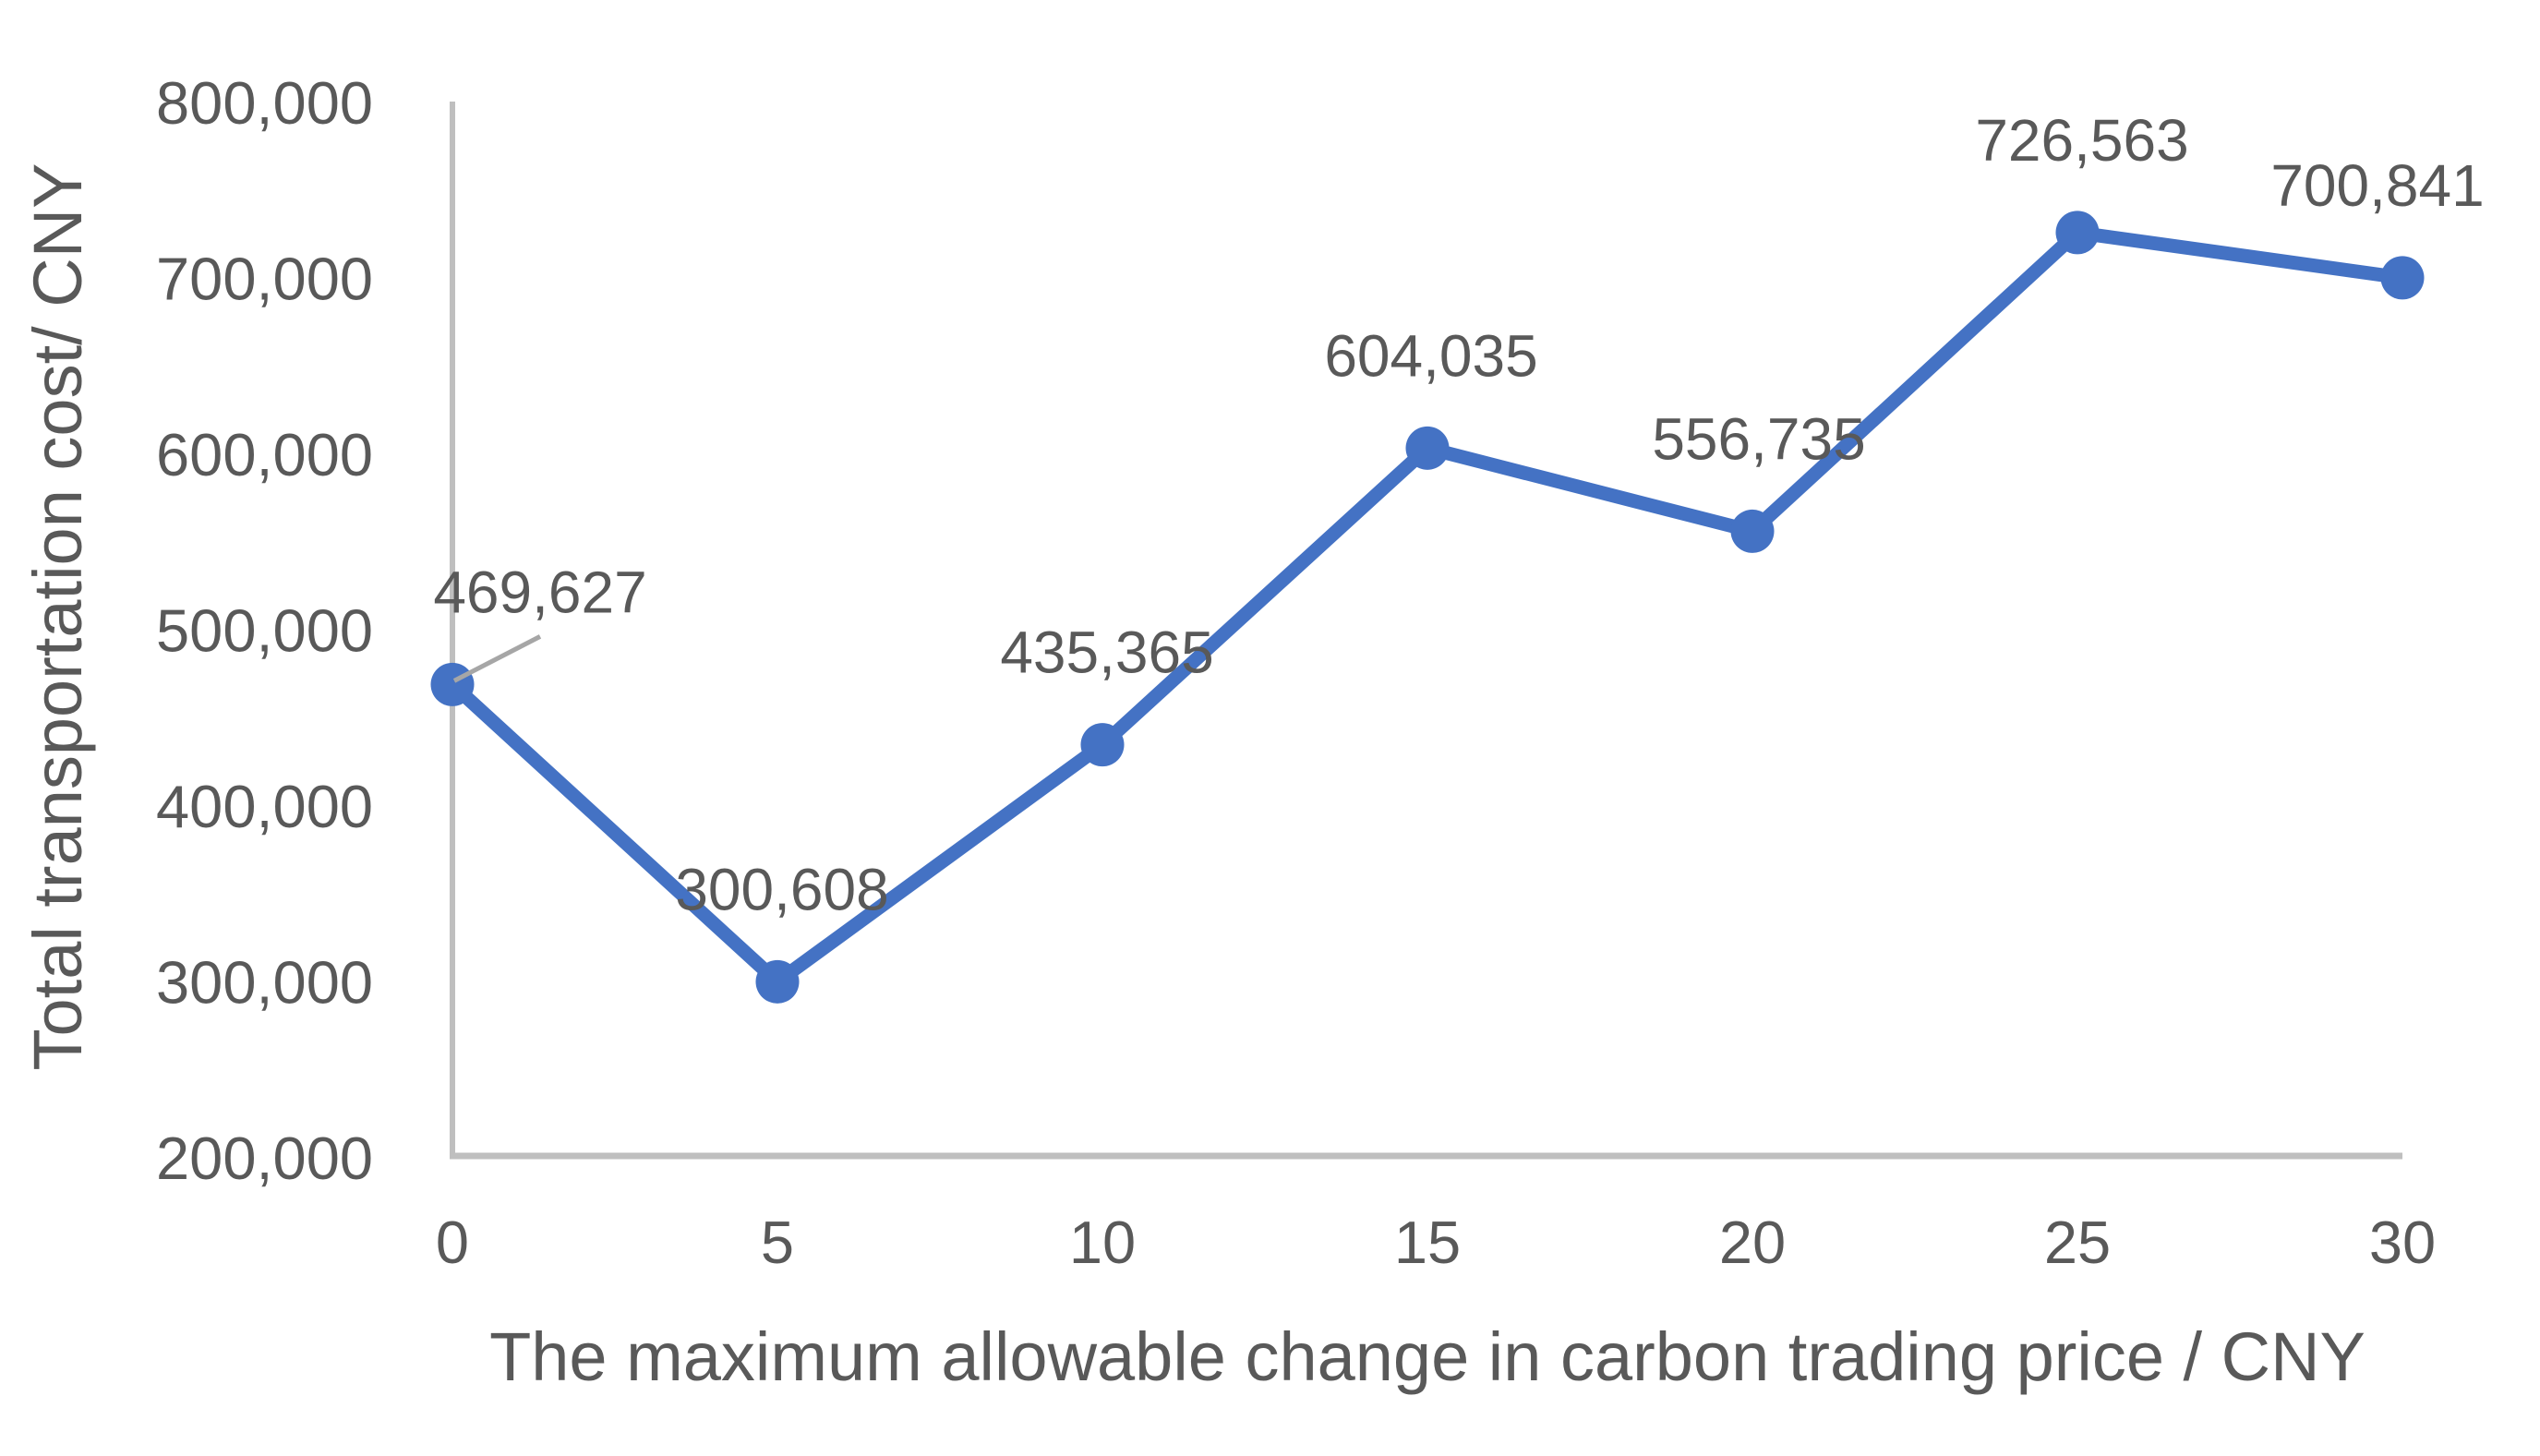 The image size is (2540, 1456). I want to click on data-label: 726,563, so click(2081, 140).